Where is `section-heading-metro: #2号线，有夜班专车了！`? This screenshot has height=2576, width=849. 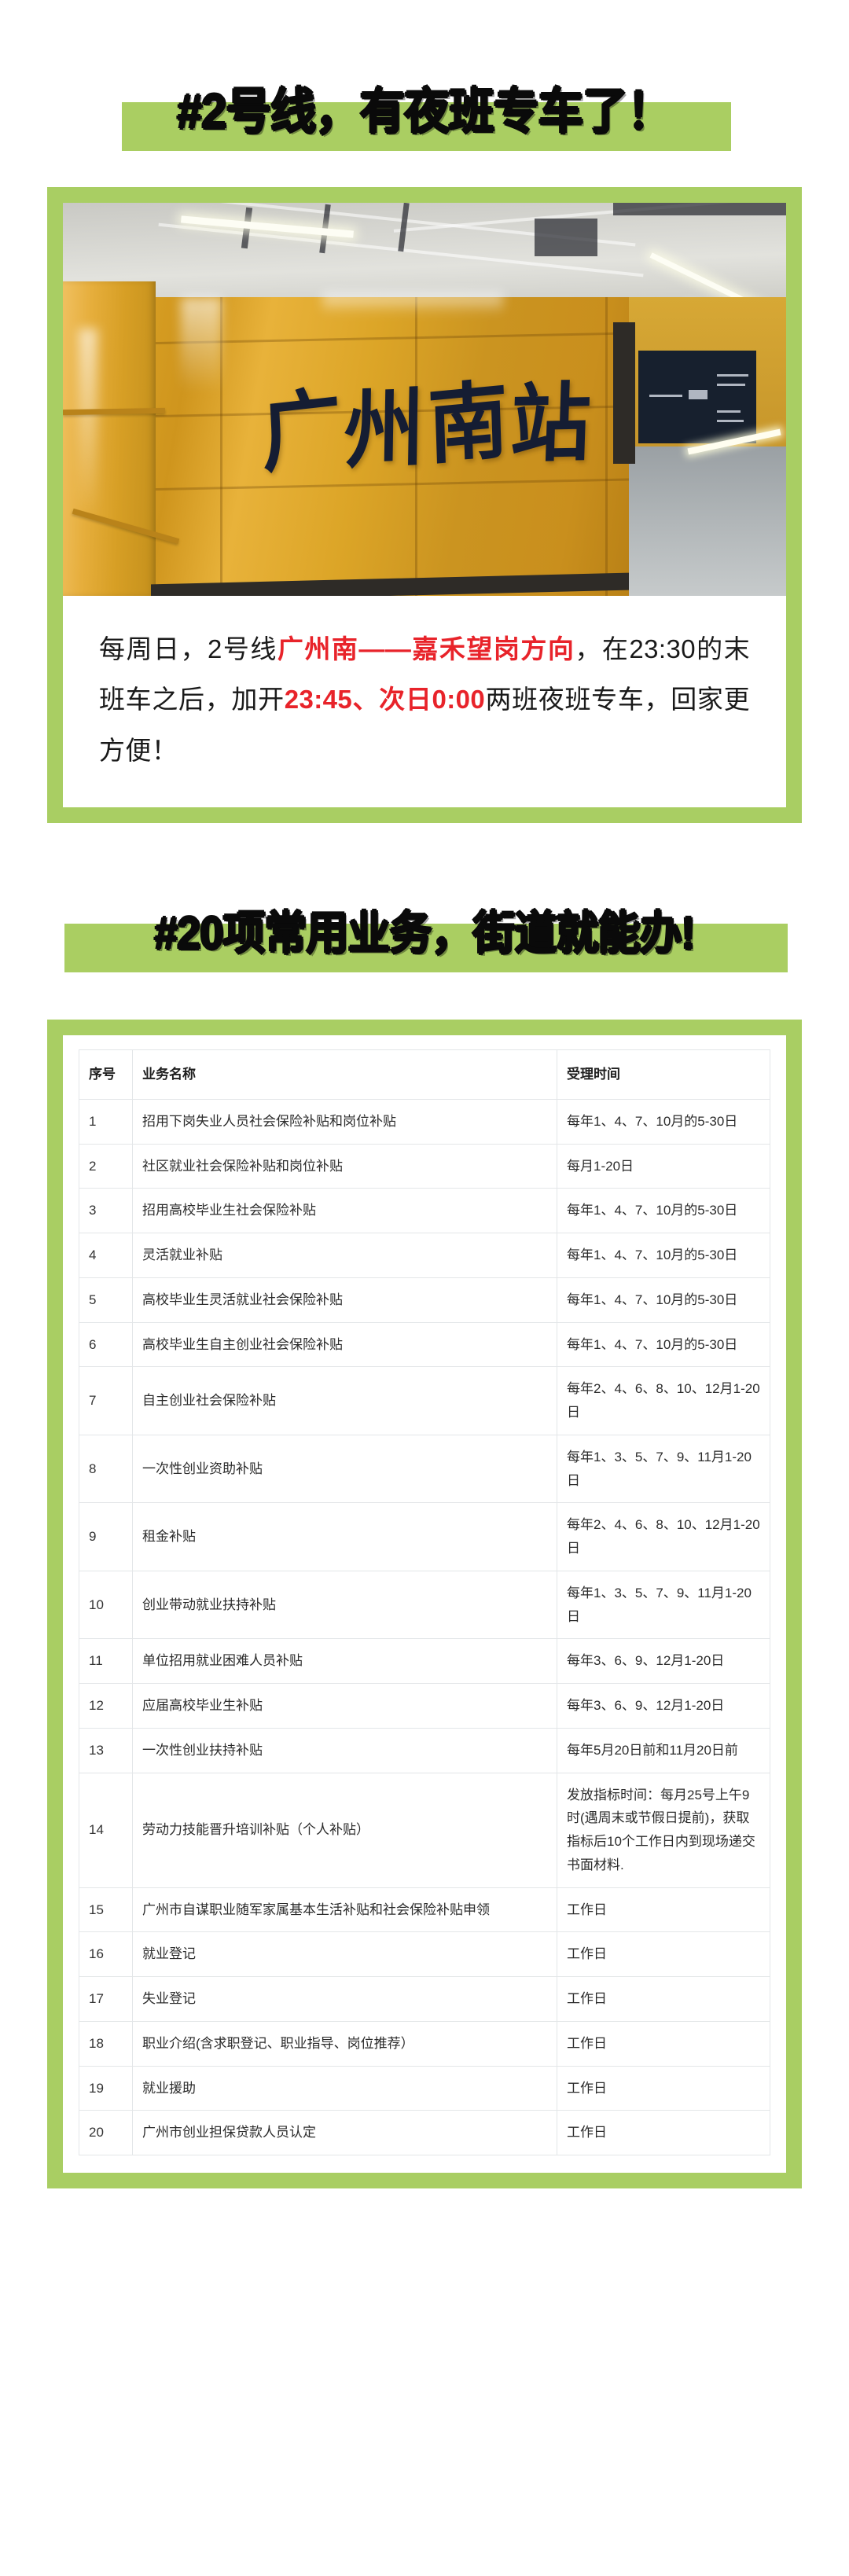
section-heading-metro: #2号线，有夜班专车了！ is located at coordinates (424, 116).